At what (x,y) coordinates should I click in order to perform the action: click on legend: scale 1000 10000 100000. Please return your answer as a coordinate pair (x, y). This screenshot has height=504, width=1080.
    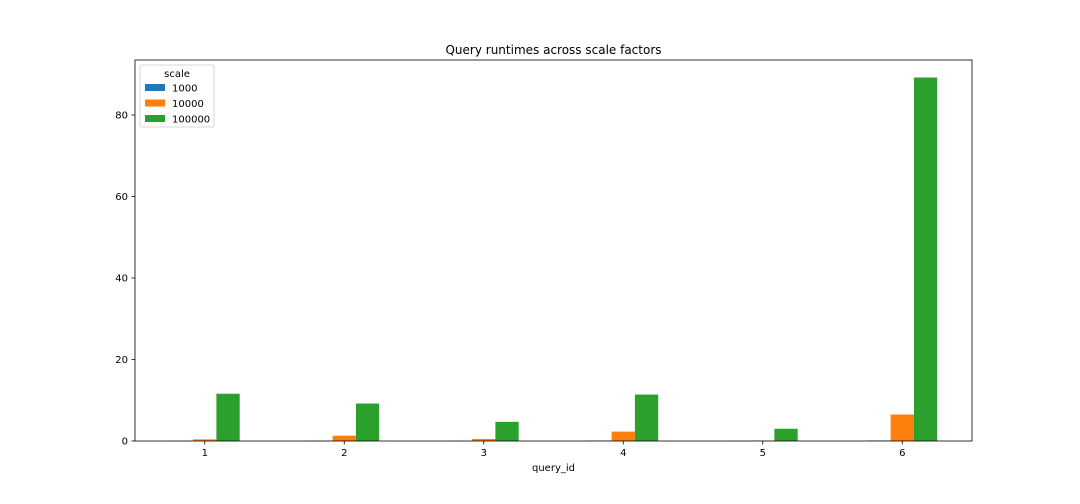
    Looking at the image, I should click on (177, 96).